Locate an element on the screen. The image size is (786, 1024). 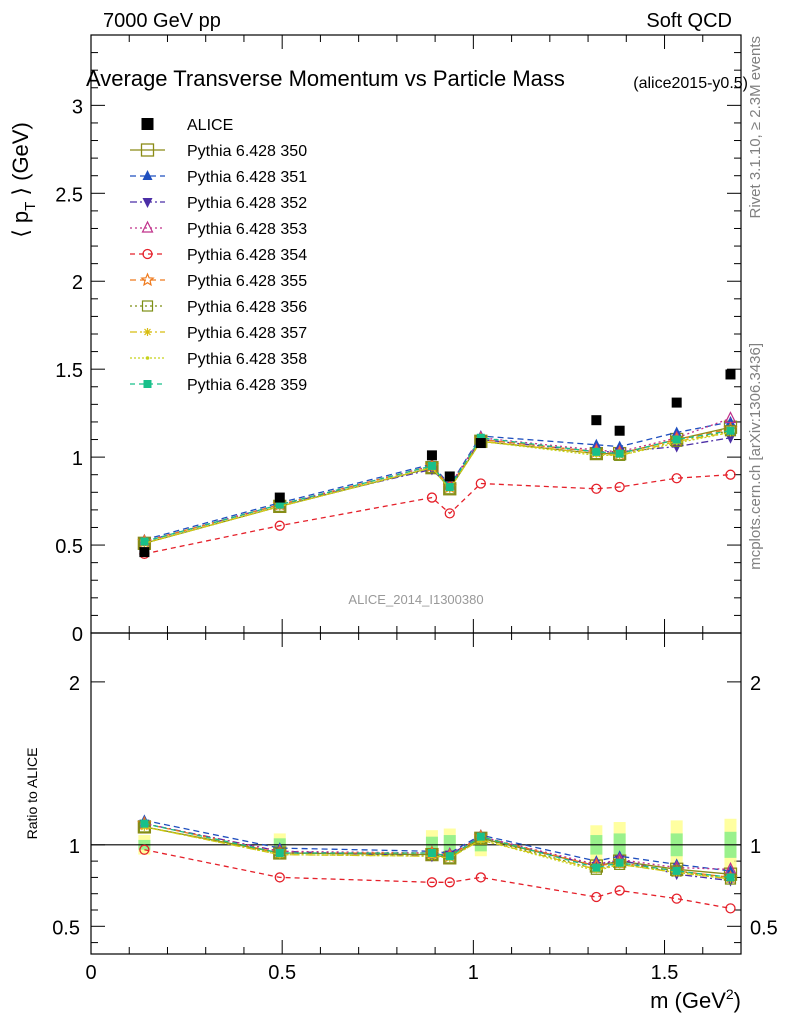
main-y-tick-label: 0 is located at coordinates (77, 635).